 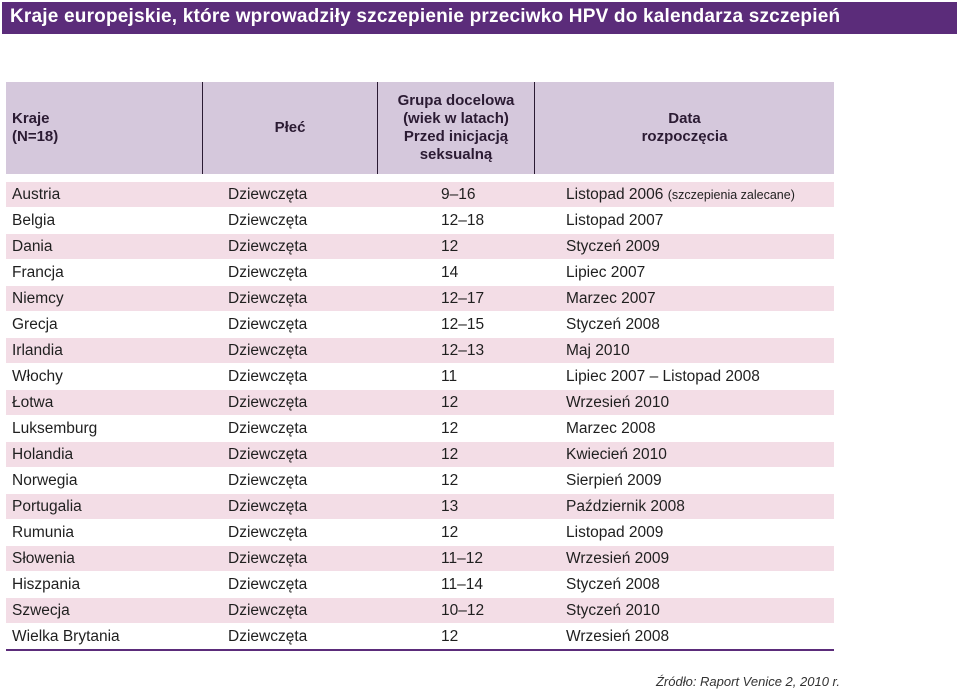 What do you see at coordinates (31, 118) in the screenshot?
I see `header-line: Kraje` at bounding box center [31, 118].